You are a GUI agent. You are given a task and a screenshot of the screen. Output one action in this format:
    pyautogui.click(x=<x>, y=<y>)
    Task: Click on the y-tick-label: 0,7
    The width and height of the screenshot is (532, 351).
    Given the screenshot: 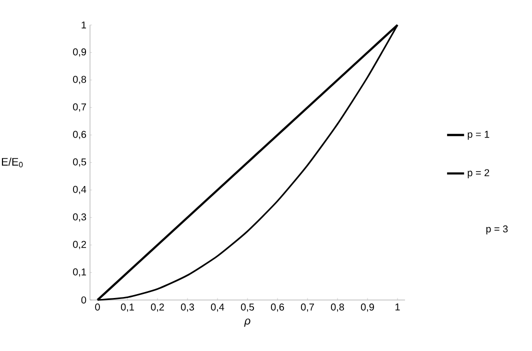 What is the action you would take?
    pyautogui.click(x=79, y=107)
    